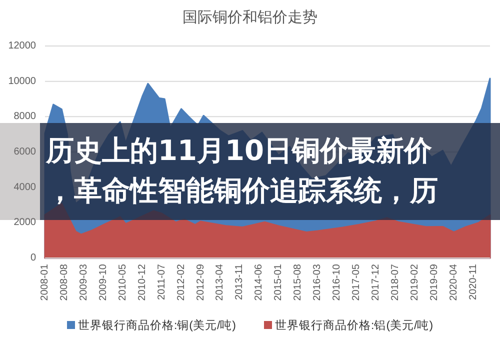 This screenshot has height=342, width=500. What do you see at coordinates (84, 282) in the screenshot?
I see `x-tick-label: 2009-03` at bounding box center [84, 282].